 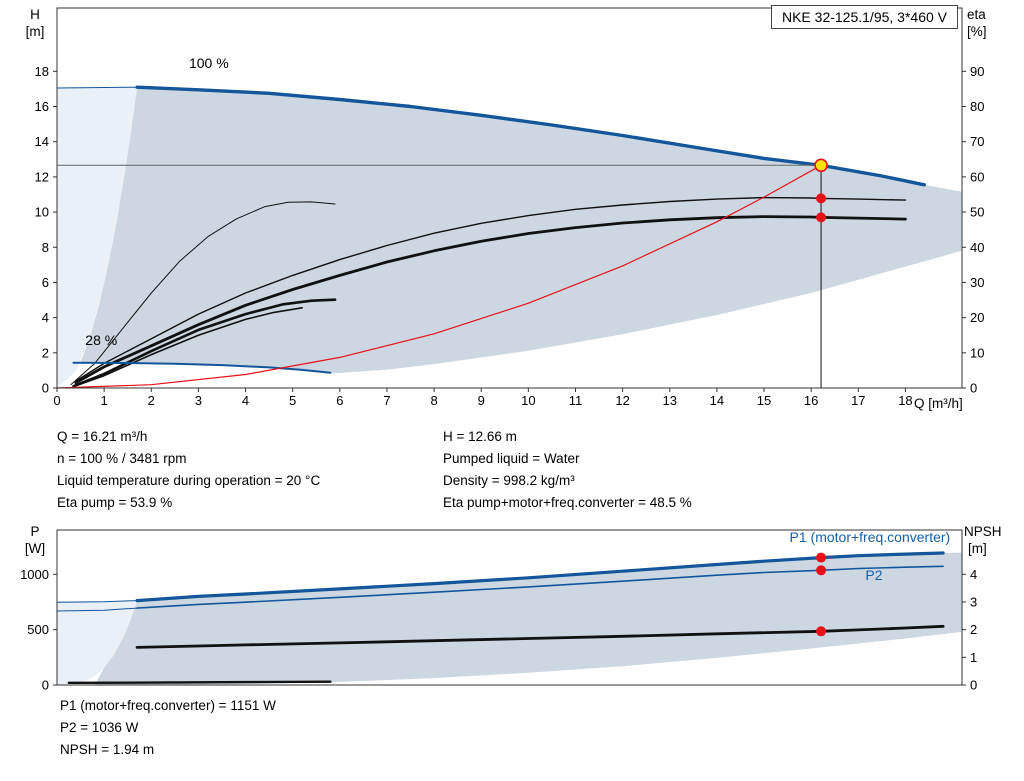 I want to click on p2-point, so click(x=821, y=570).